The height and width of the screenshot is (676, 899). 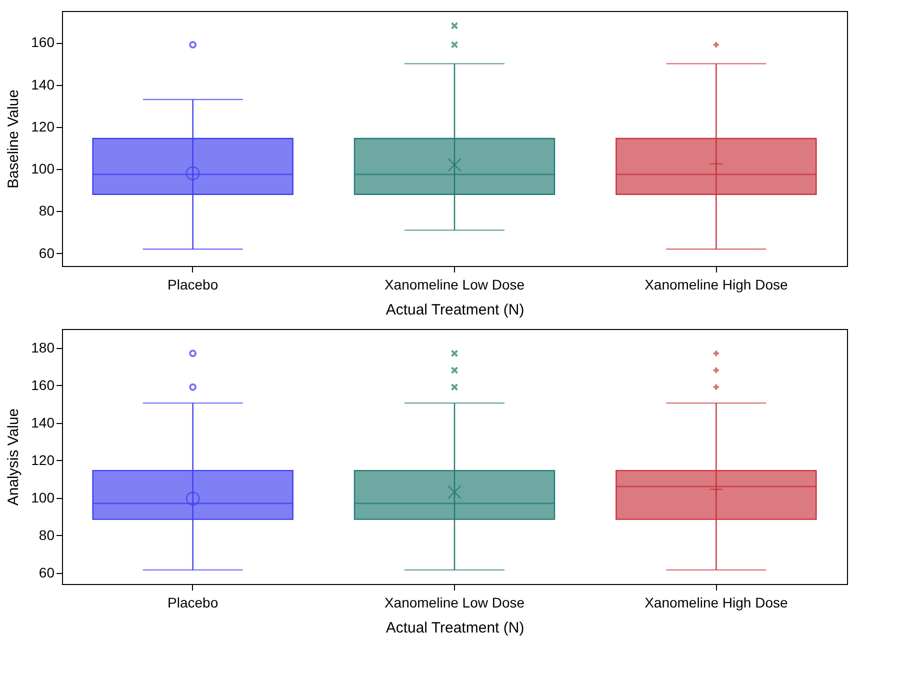 What do you see at coordinates (13, 139) in the screenshot?
I see `y-axis-title: Baseline Value` at bounding box center [13, 139].